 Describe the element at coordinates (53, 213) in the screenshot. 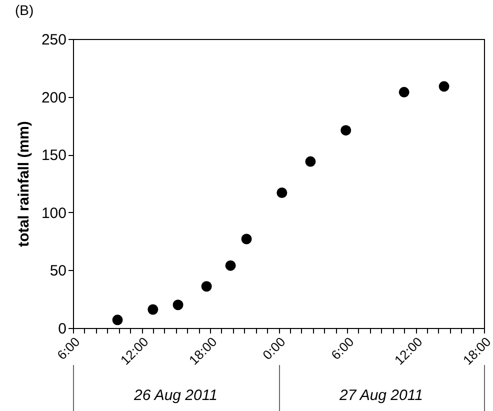

I see `y-tick-label: 100` at that location.